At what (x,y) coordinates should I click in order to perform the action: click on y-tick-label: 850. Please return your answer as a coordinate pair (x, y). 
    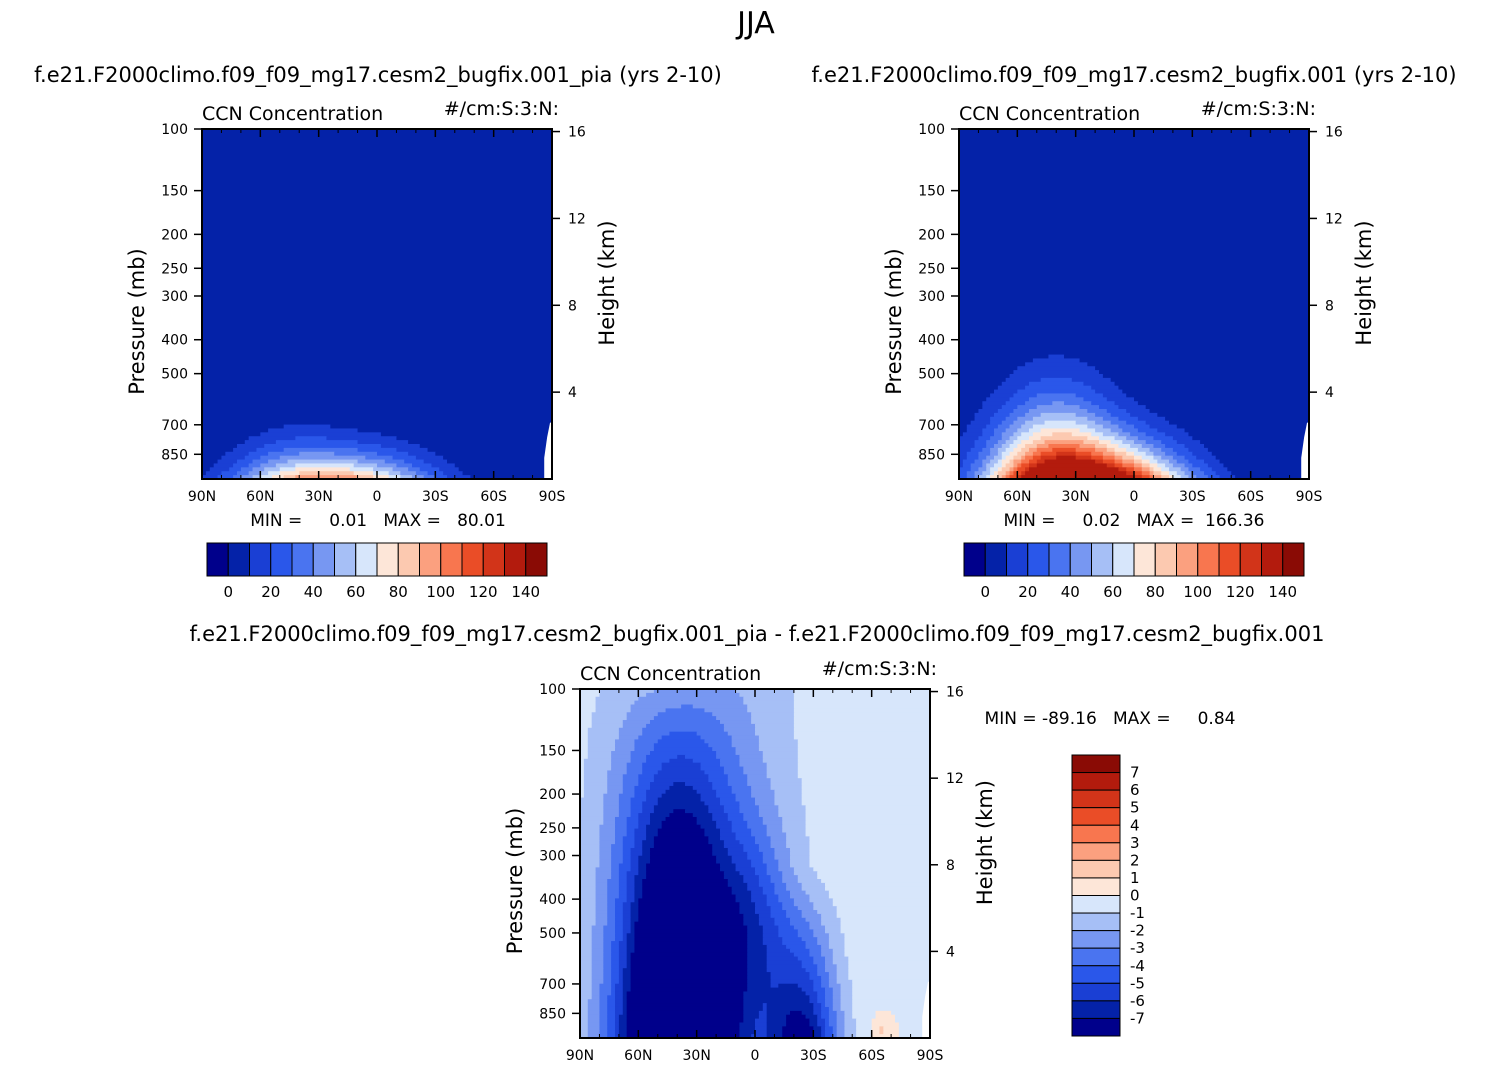
    Looking at the image, I should click on (174, 455).